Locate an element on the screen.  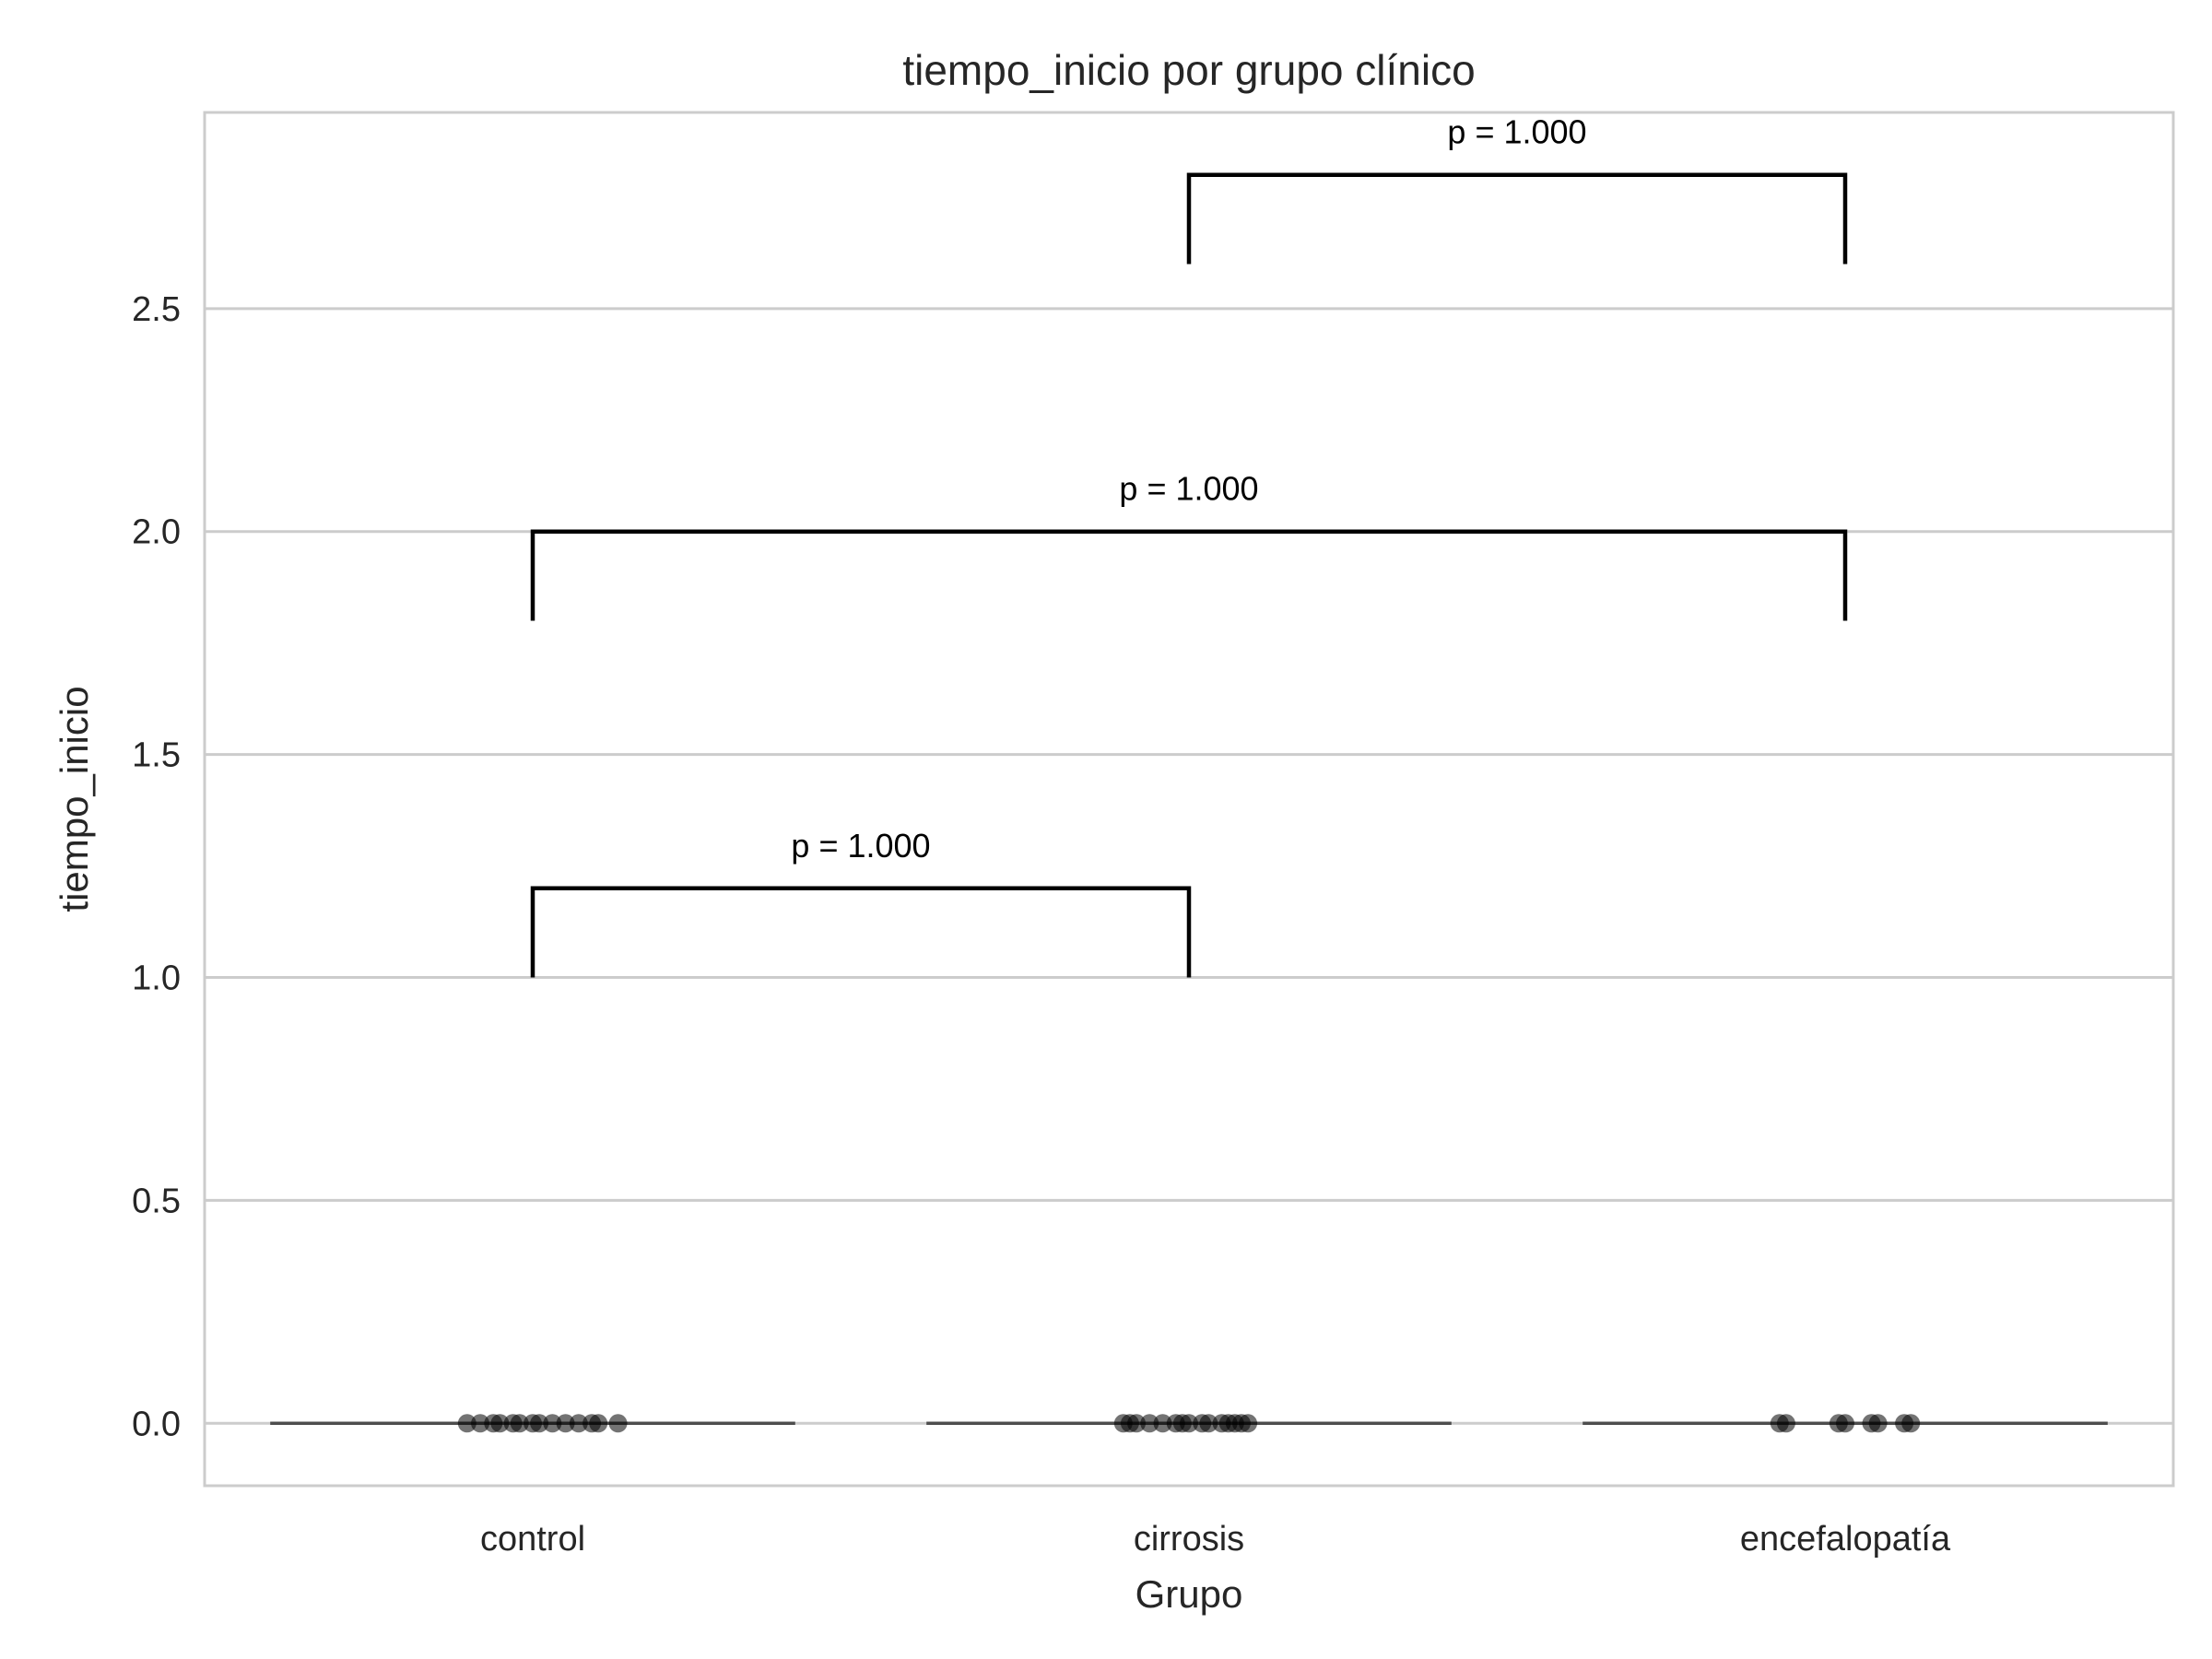
y-tick-label: 0.5 is located at coordinates (156, 1201).